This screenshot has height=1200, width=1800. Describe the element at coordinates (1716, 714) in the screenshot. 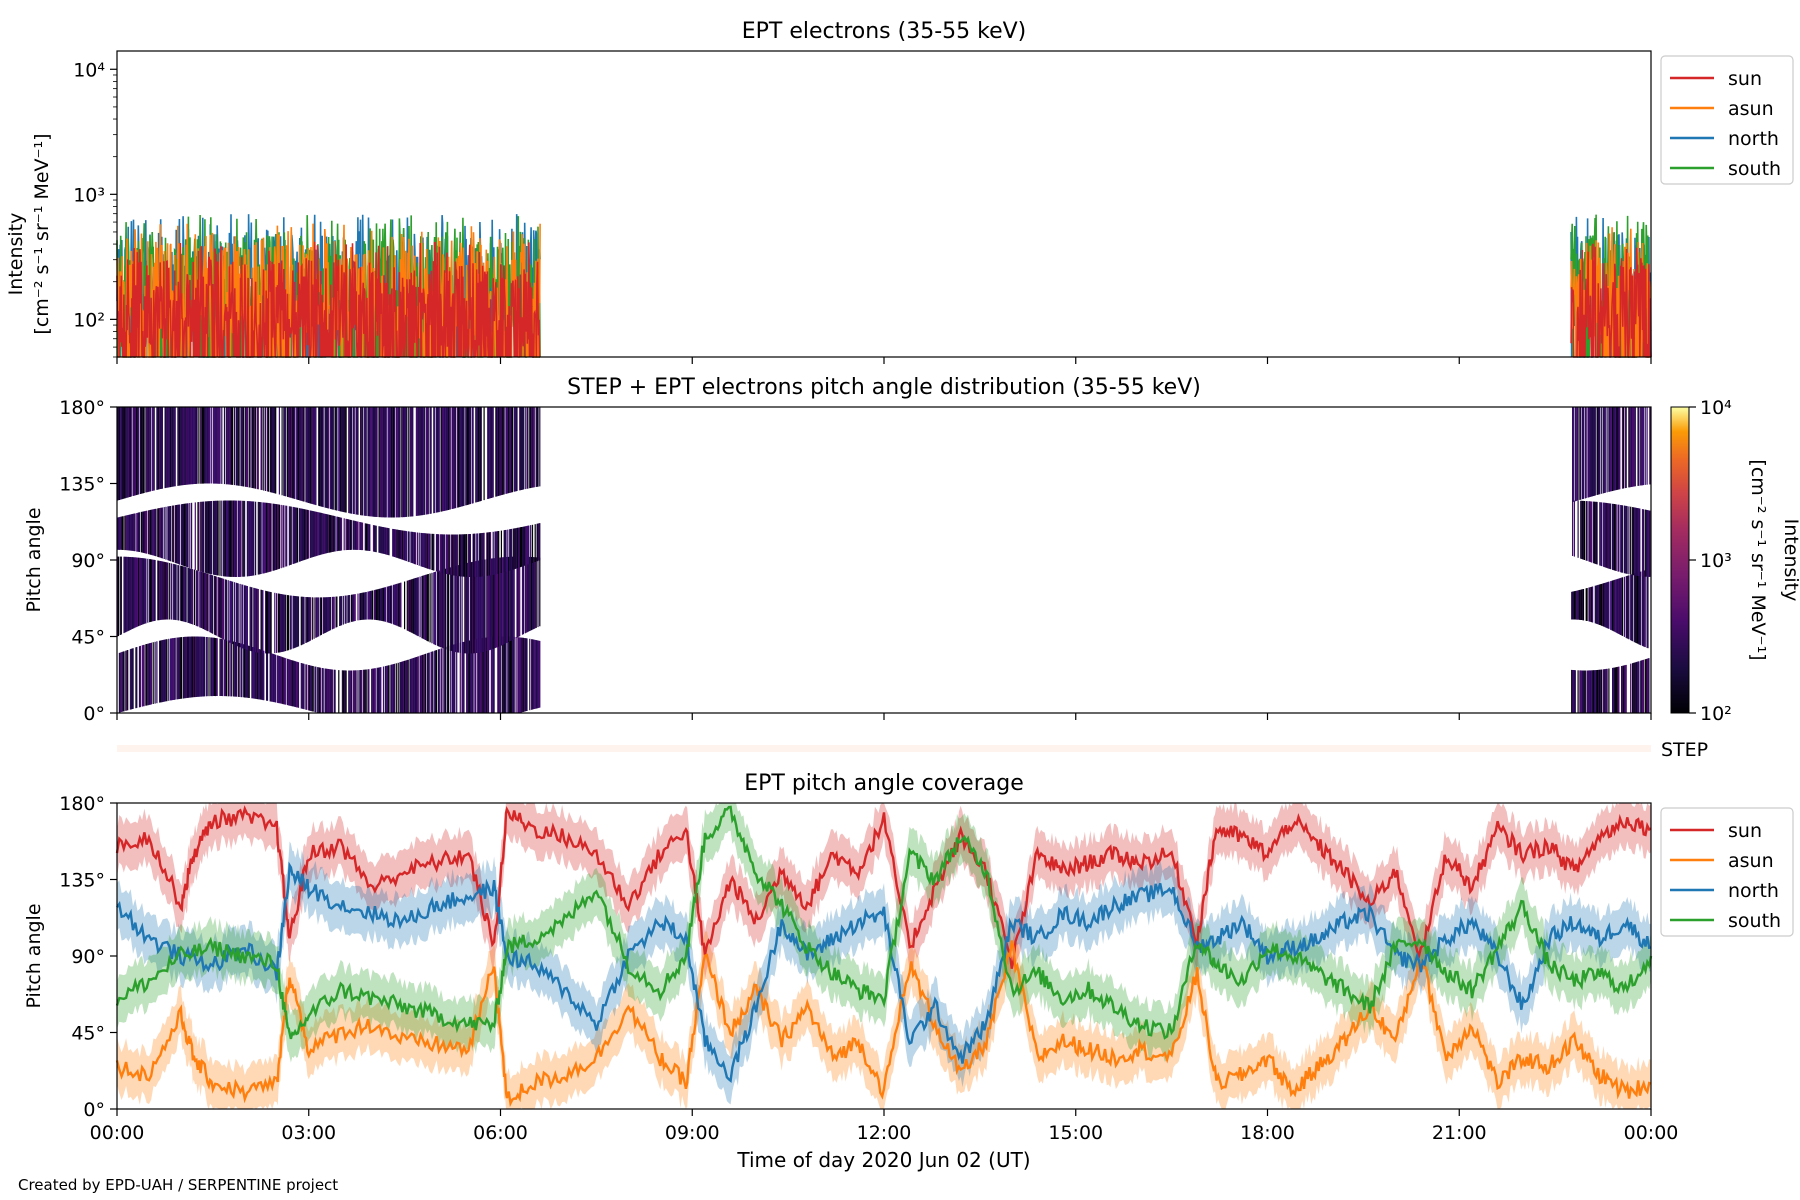

I see `colorbar-tick-label: 10²` at that location.